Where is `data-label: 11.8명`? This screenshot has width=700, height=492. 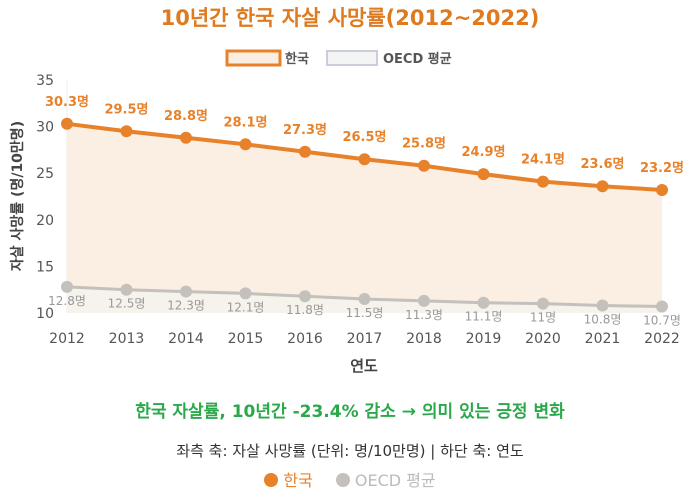 data-label: 11.8명 is located at coordinates (305, 310).